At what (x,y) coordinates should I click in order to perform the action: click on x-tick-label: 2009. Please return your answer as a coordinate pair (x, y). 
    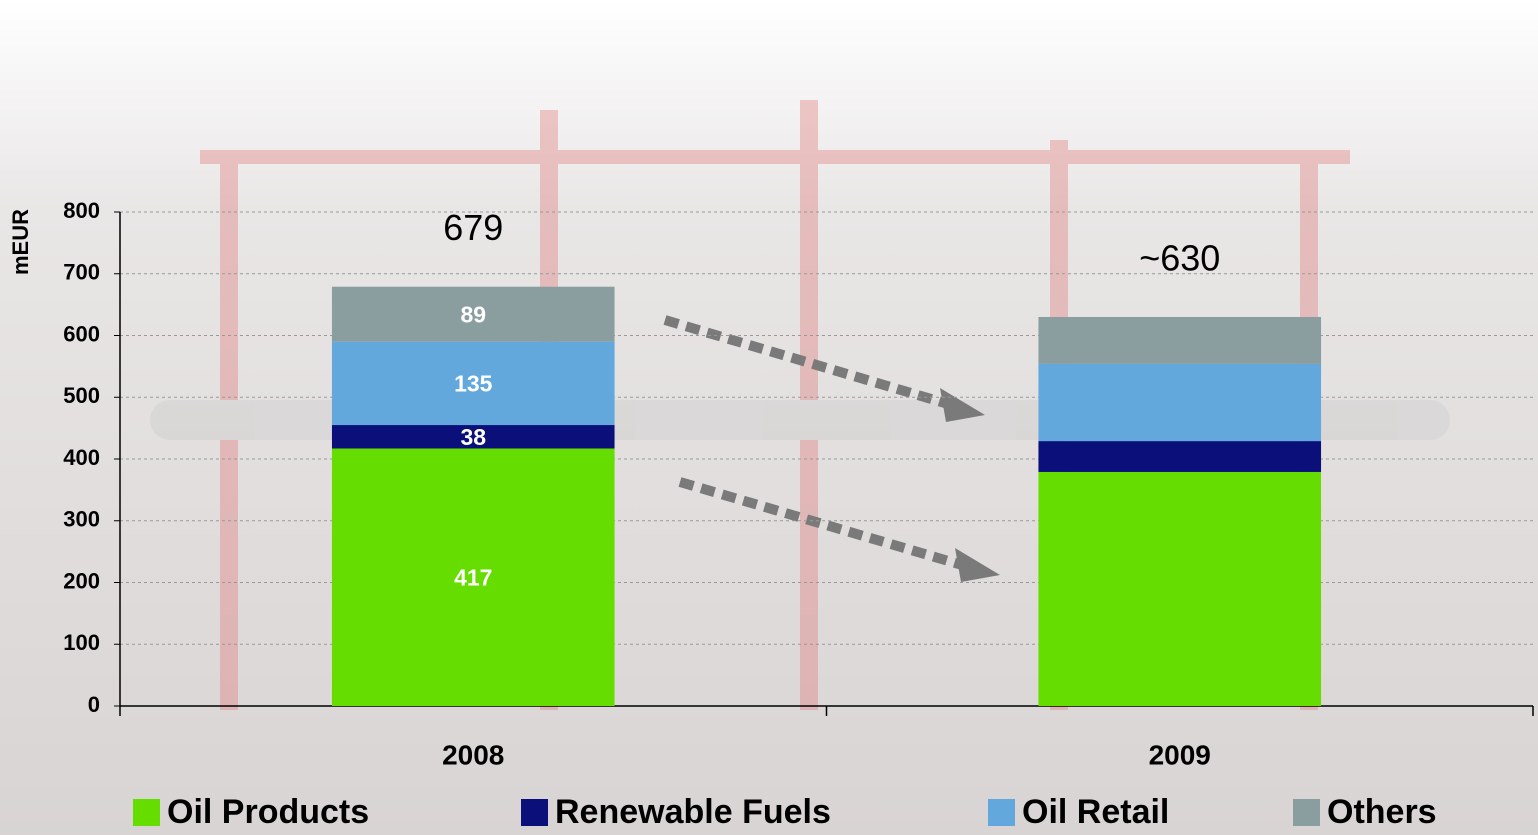
    Looking at the image, I should click on (1180, 754).